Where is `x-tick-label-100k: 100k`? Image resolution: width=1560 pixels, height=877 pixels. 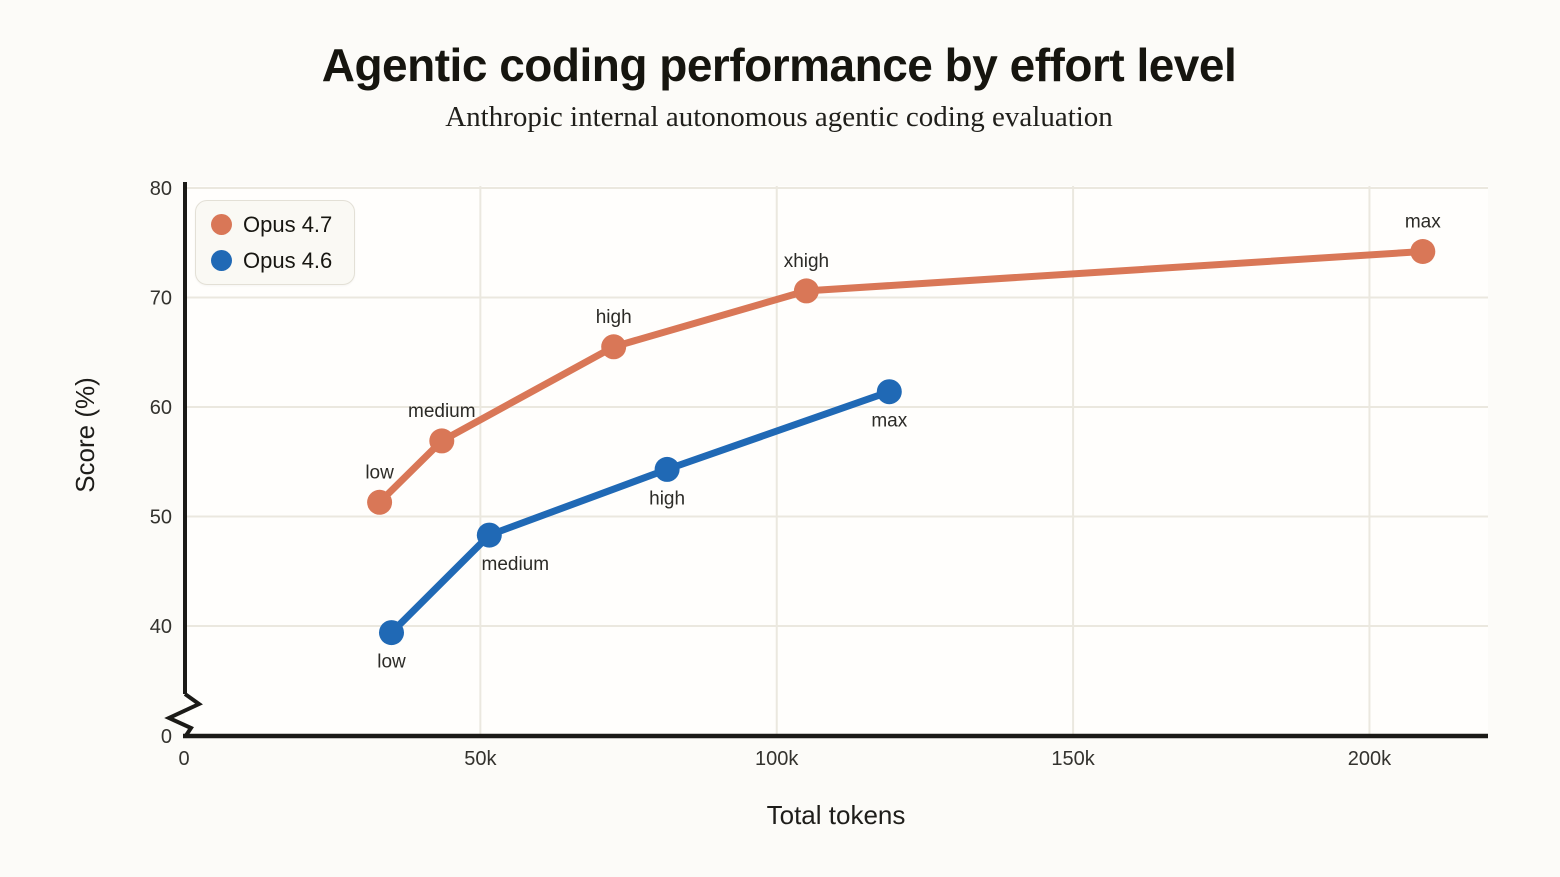
x-tick-label-100k: 100k is located at coordinates (777, 759).